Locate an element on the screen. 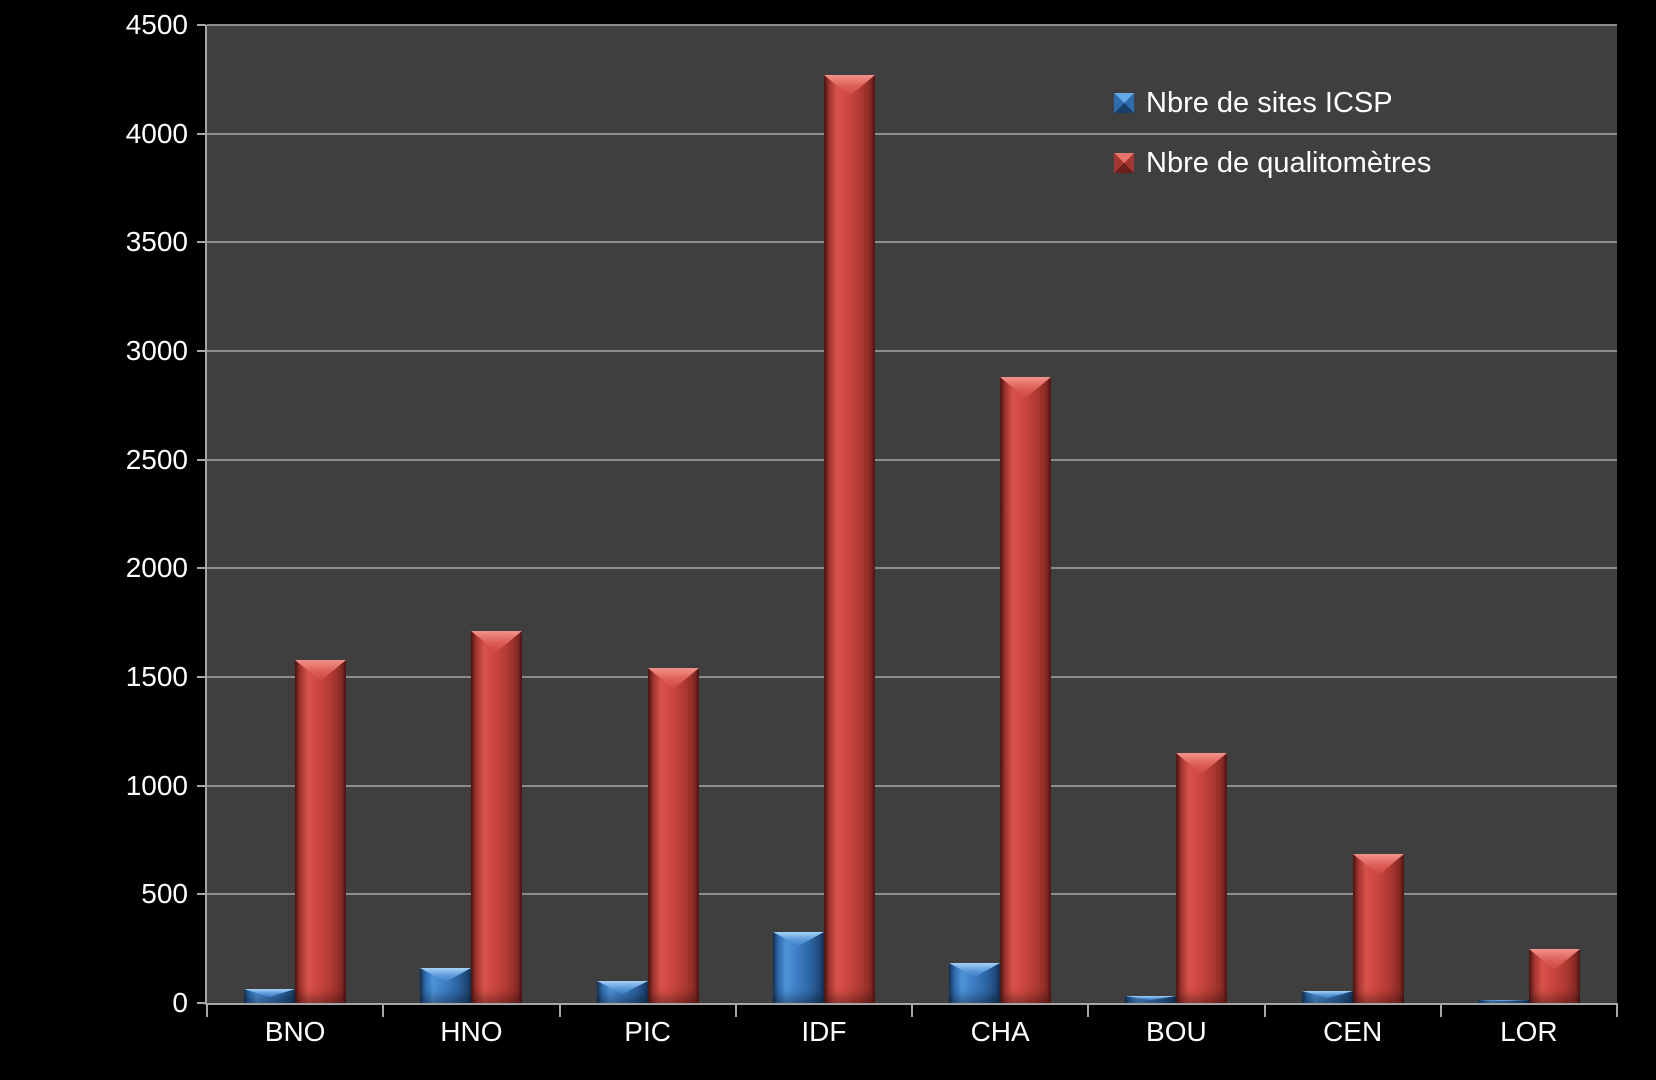 The image size is (1656, 1080). x-axis-label-hno: HNO is located at coordinates (471, 1031).